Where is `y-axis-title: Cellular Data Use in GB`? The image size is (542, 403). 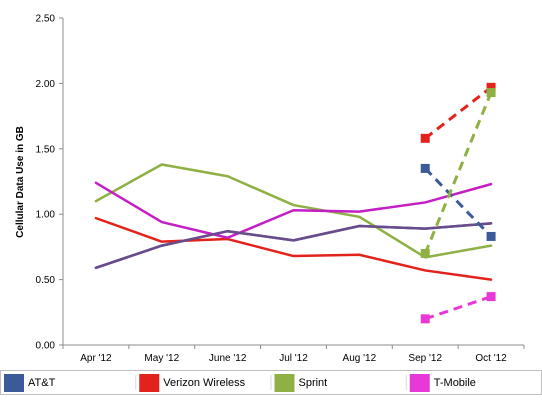
y-axis-title: Cellular Data Use in GB is located at coordinates (20, 182).